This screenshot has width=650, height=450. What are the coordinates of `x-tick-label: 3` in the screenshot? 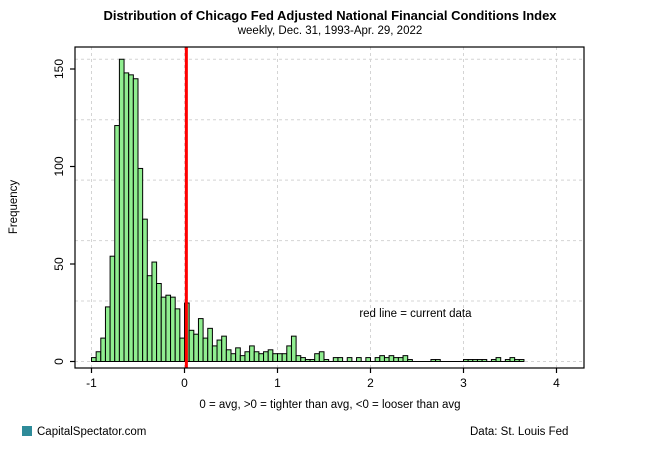 It's located at (463, 383).